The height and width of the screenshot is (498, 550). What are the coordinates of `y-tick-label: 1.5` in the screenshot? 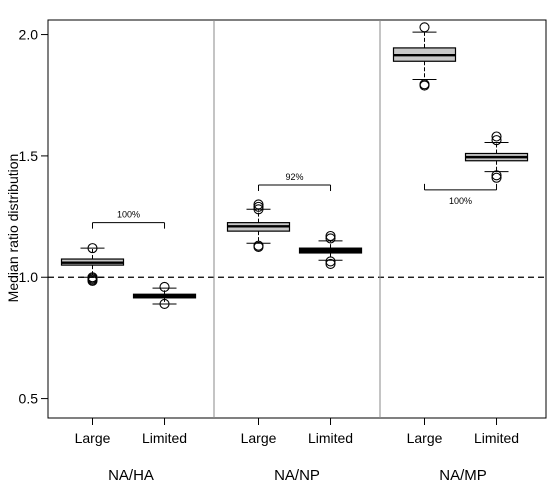 It's located at (29, 156).